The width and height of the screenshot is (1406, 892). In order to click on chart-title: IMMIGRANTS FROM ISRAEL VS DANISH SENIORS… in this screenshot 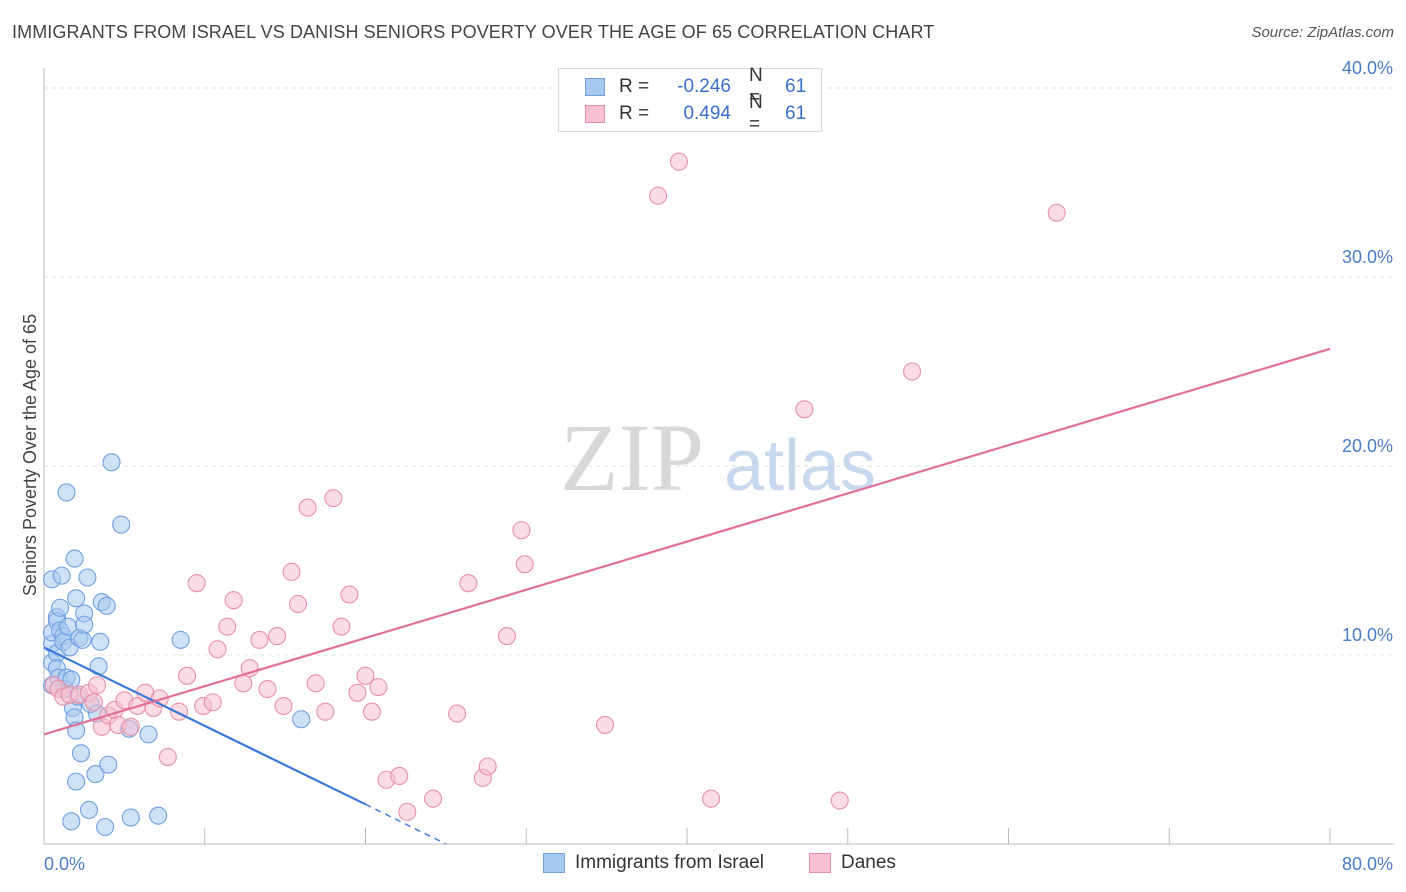, I will do `click(473, 32)`.